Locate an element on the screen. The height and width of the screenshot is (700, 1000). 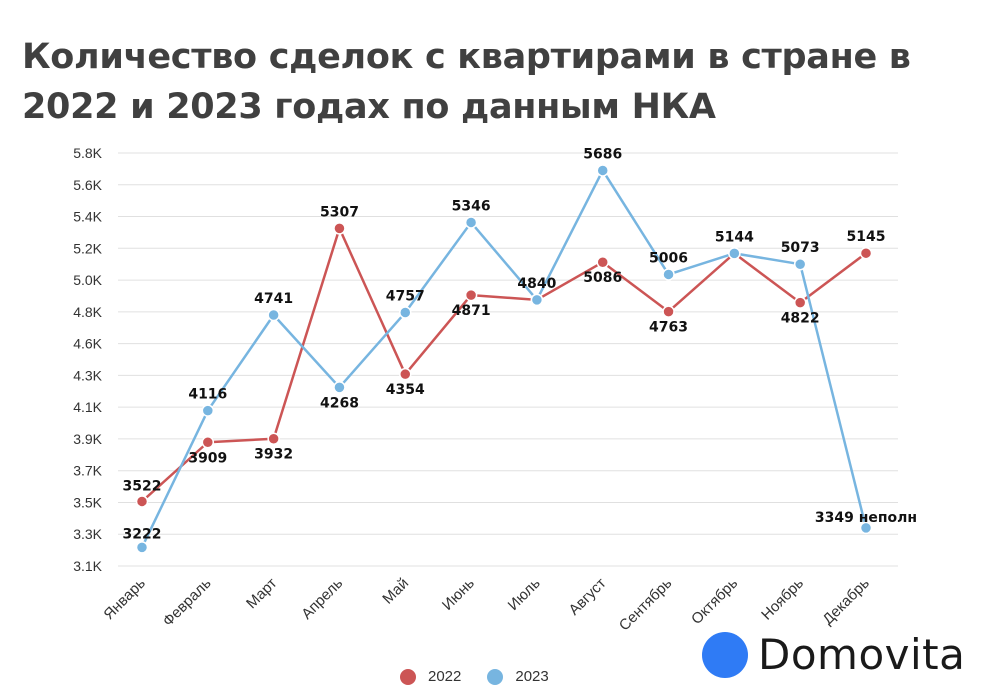
y-tick-label: 5.8K is located at coordinates (87, 153).